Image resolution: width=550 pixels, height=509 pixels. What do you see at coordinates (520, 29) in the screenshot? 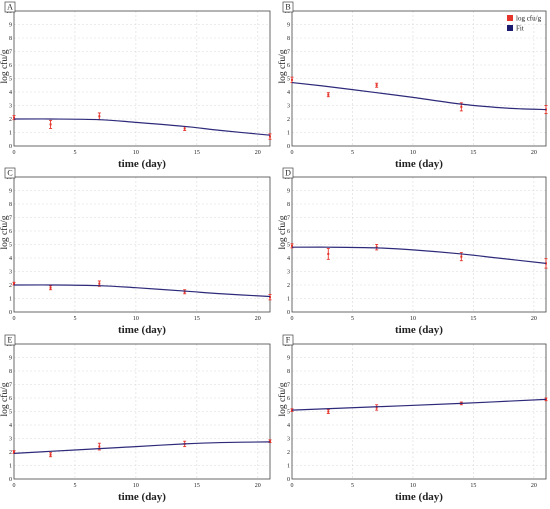
I see `legend-label: Fit` at bounding box center [520, 29].